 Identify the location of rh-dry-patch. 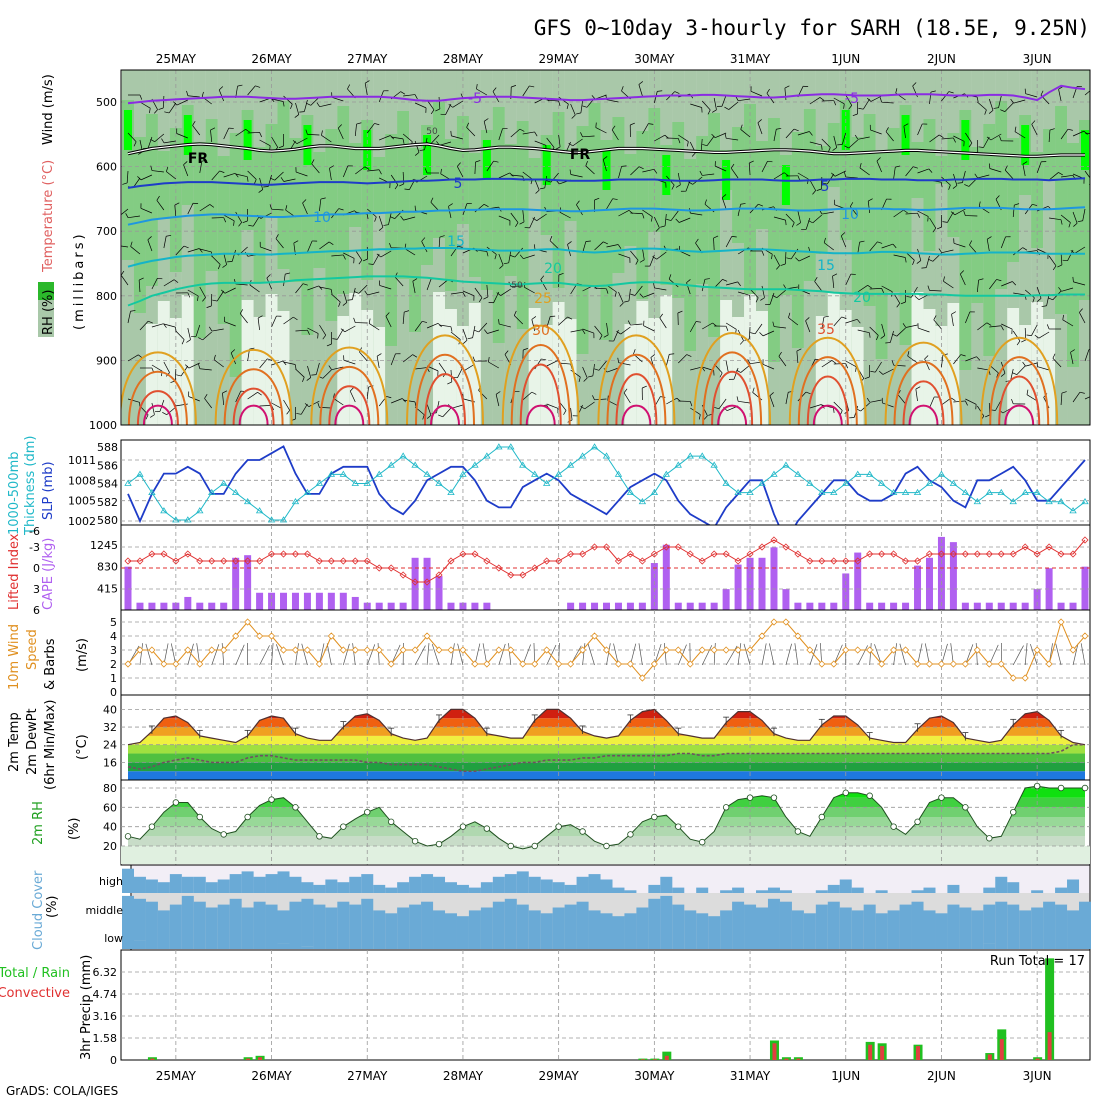
(355, 359).